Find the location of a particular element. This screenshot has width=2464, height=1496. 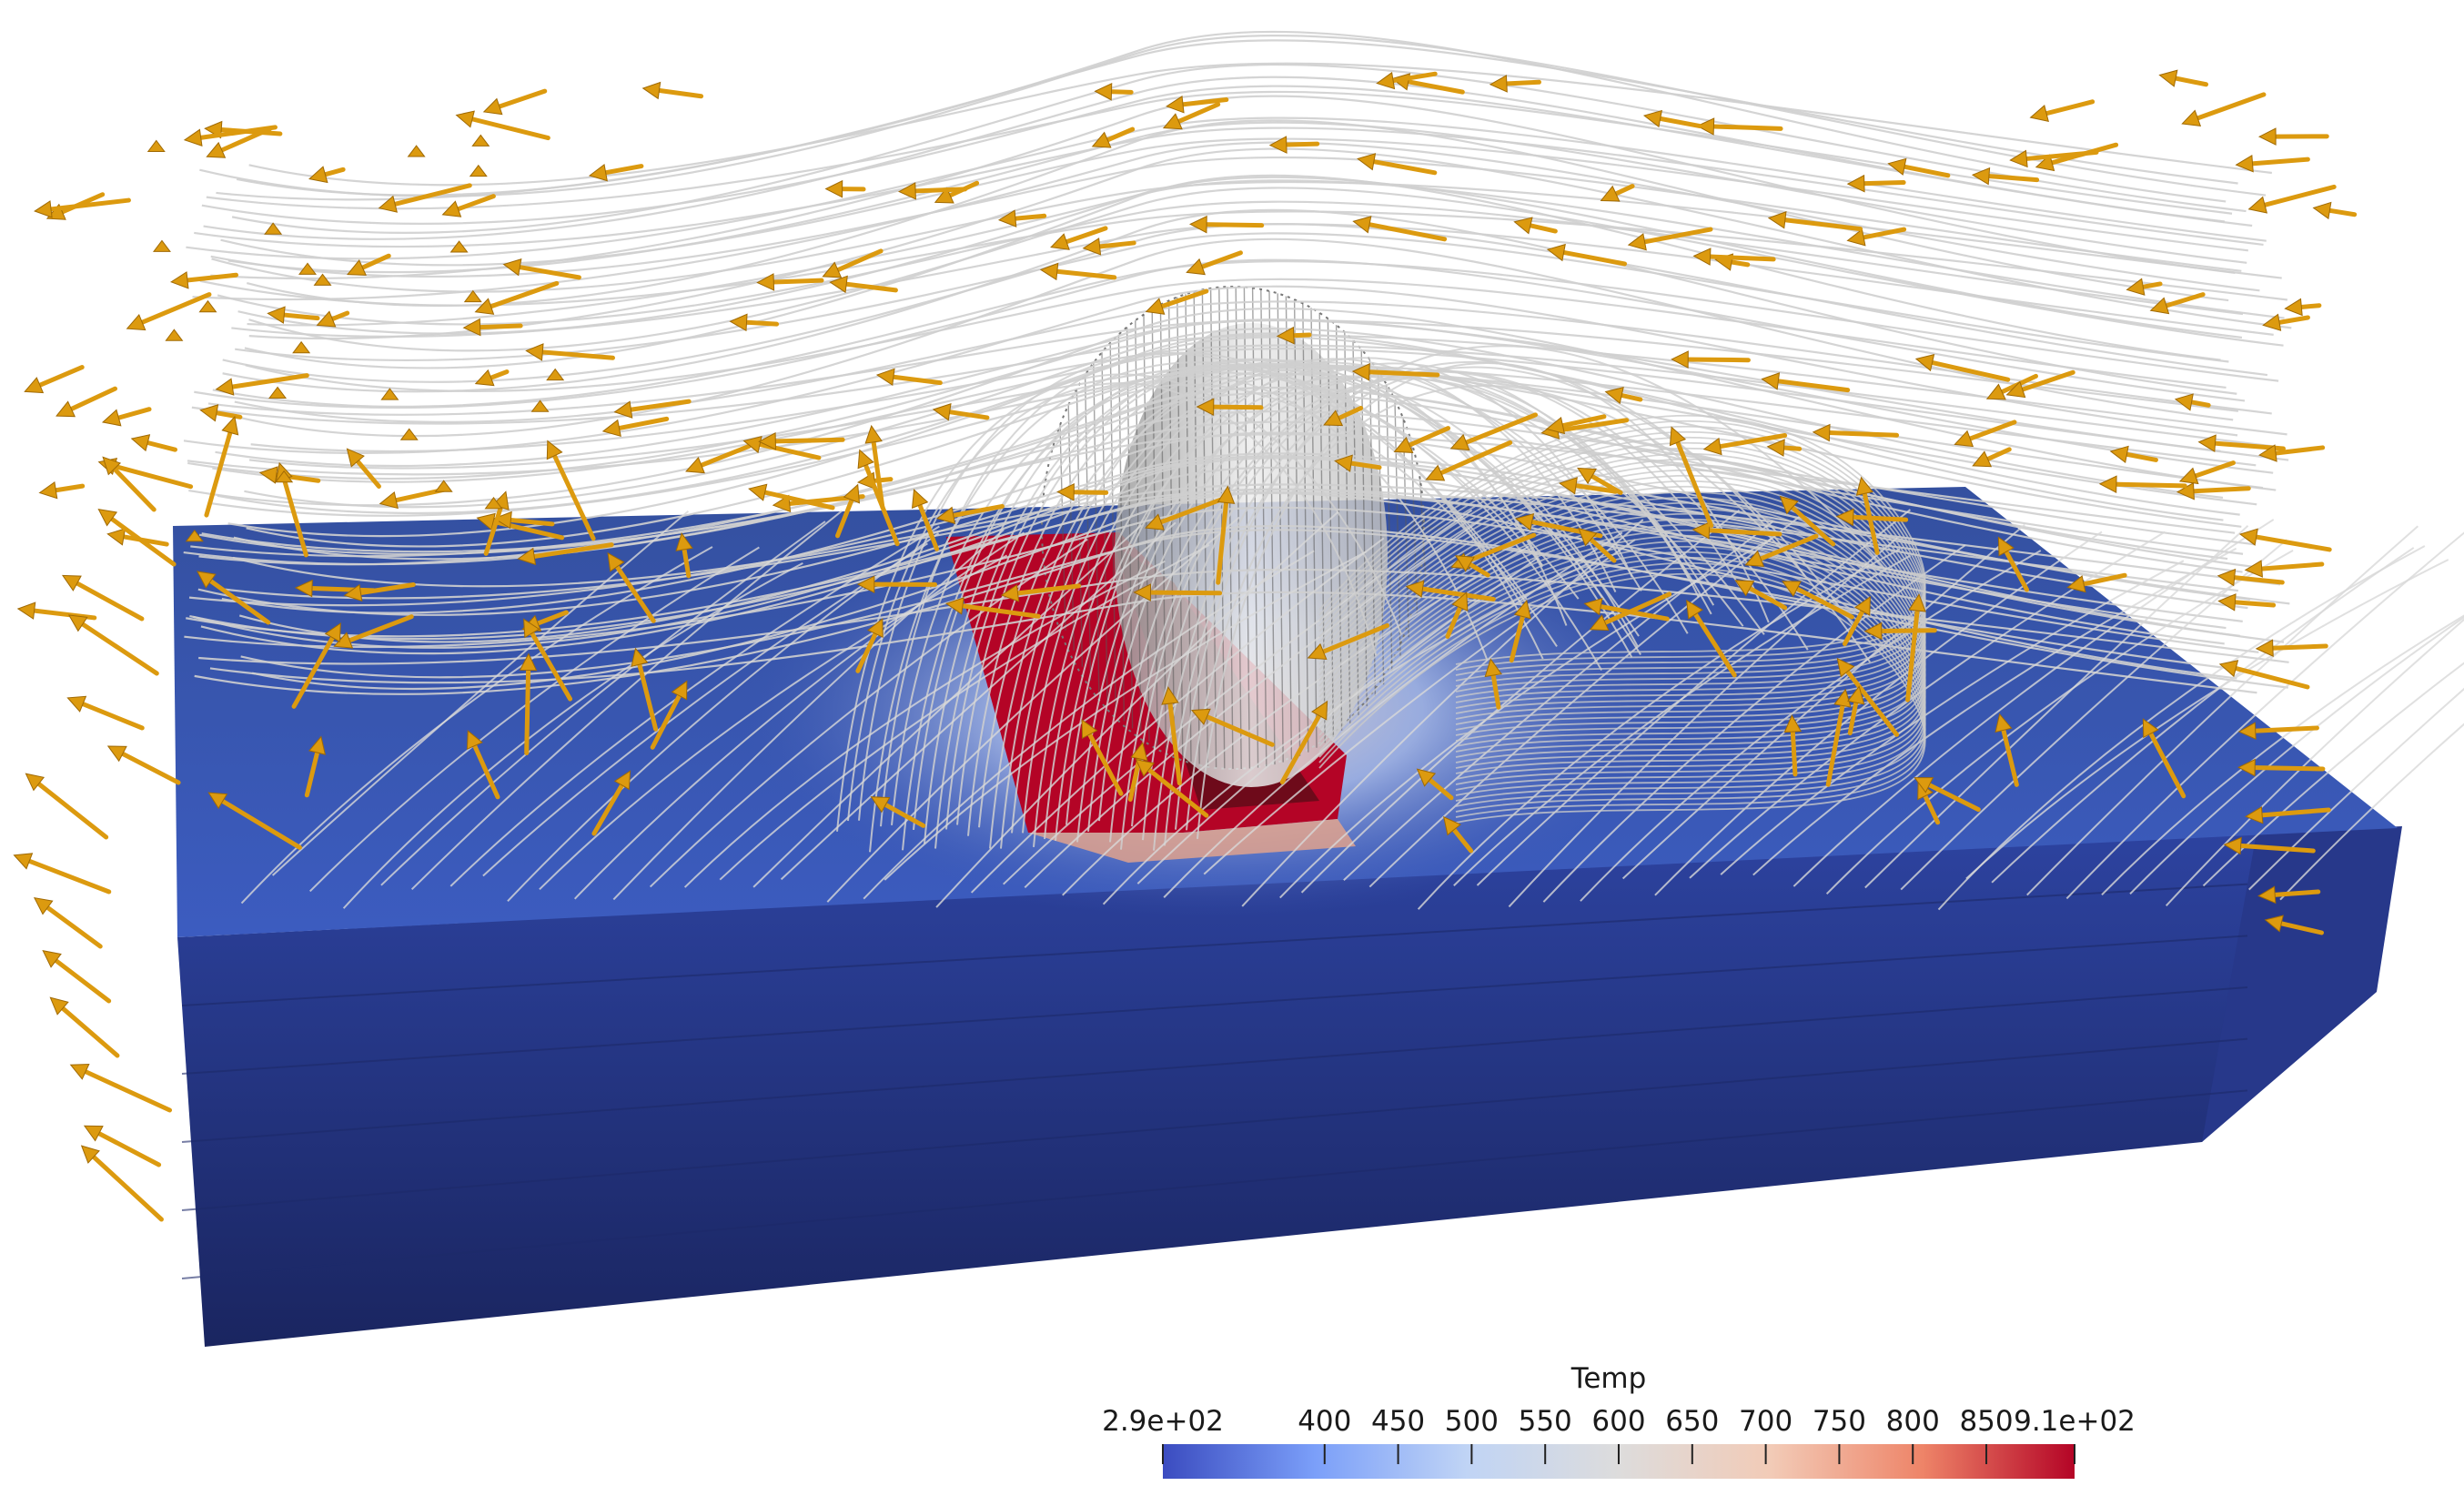

color-legend-title: Temp is located at coordinates (1608, 1378).